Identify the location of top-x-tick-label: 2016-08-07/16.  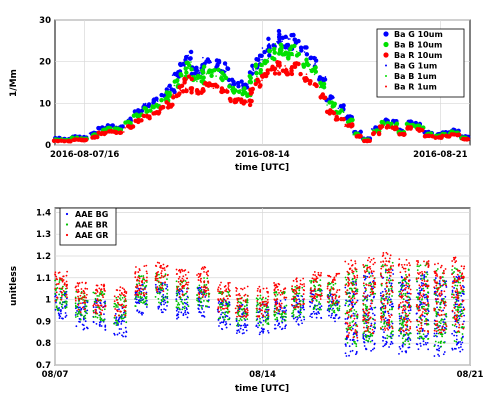
(84, 155).